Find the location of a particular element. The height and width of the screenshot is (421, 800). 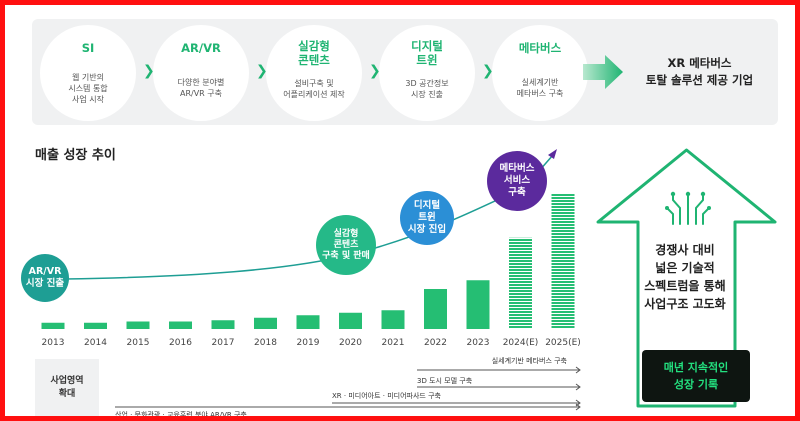

stage-title: SI is located at coordinates (88, 48).